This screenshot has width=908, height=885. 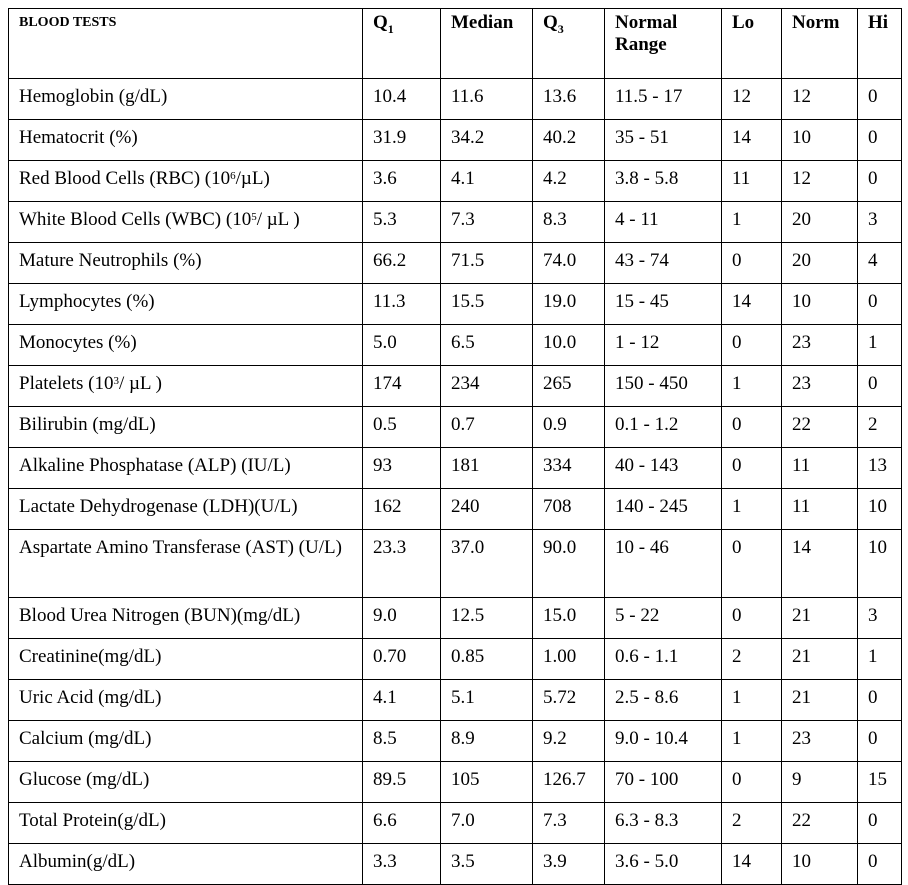 What do you see at coordinates (568, 700) in the screenshot?
I see `cell-q3: 5.72` at bounding box center [568, 700].